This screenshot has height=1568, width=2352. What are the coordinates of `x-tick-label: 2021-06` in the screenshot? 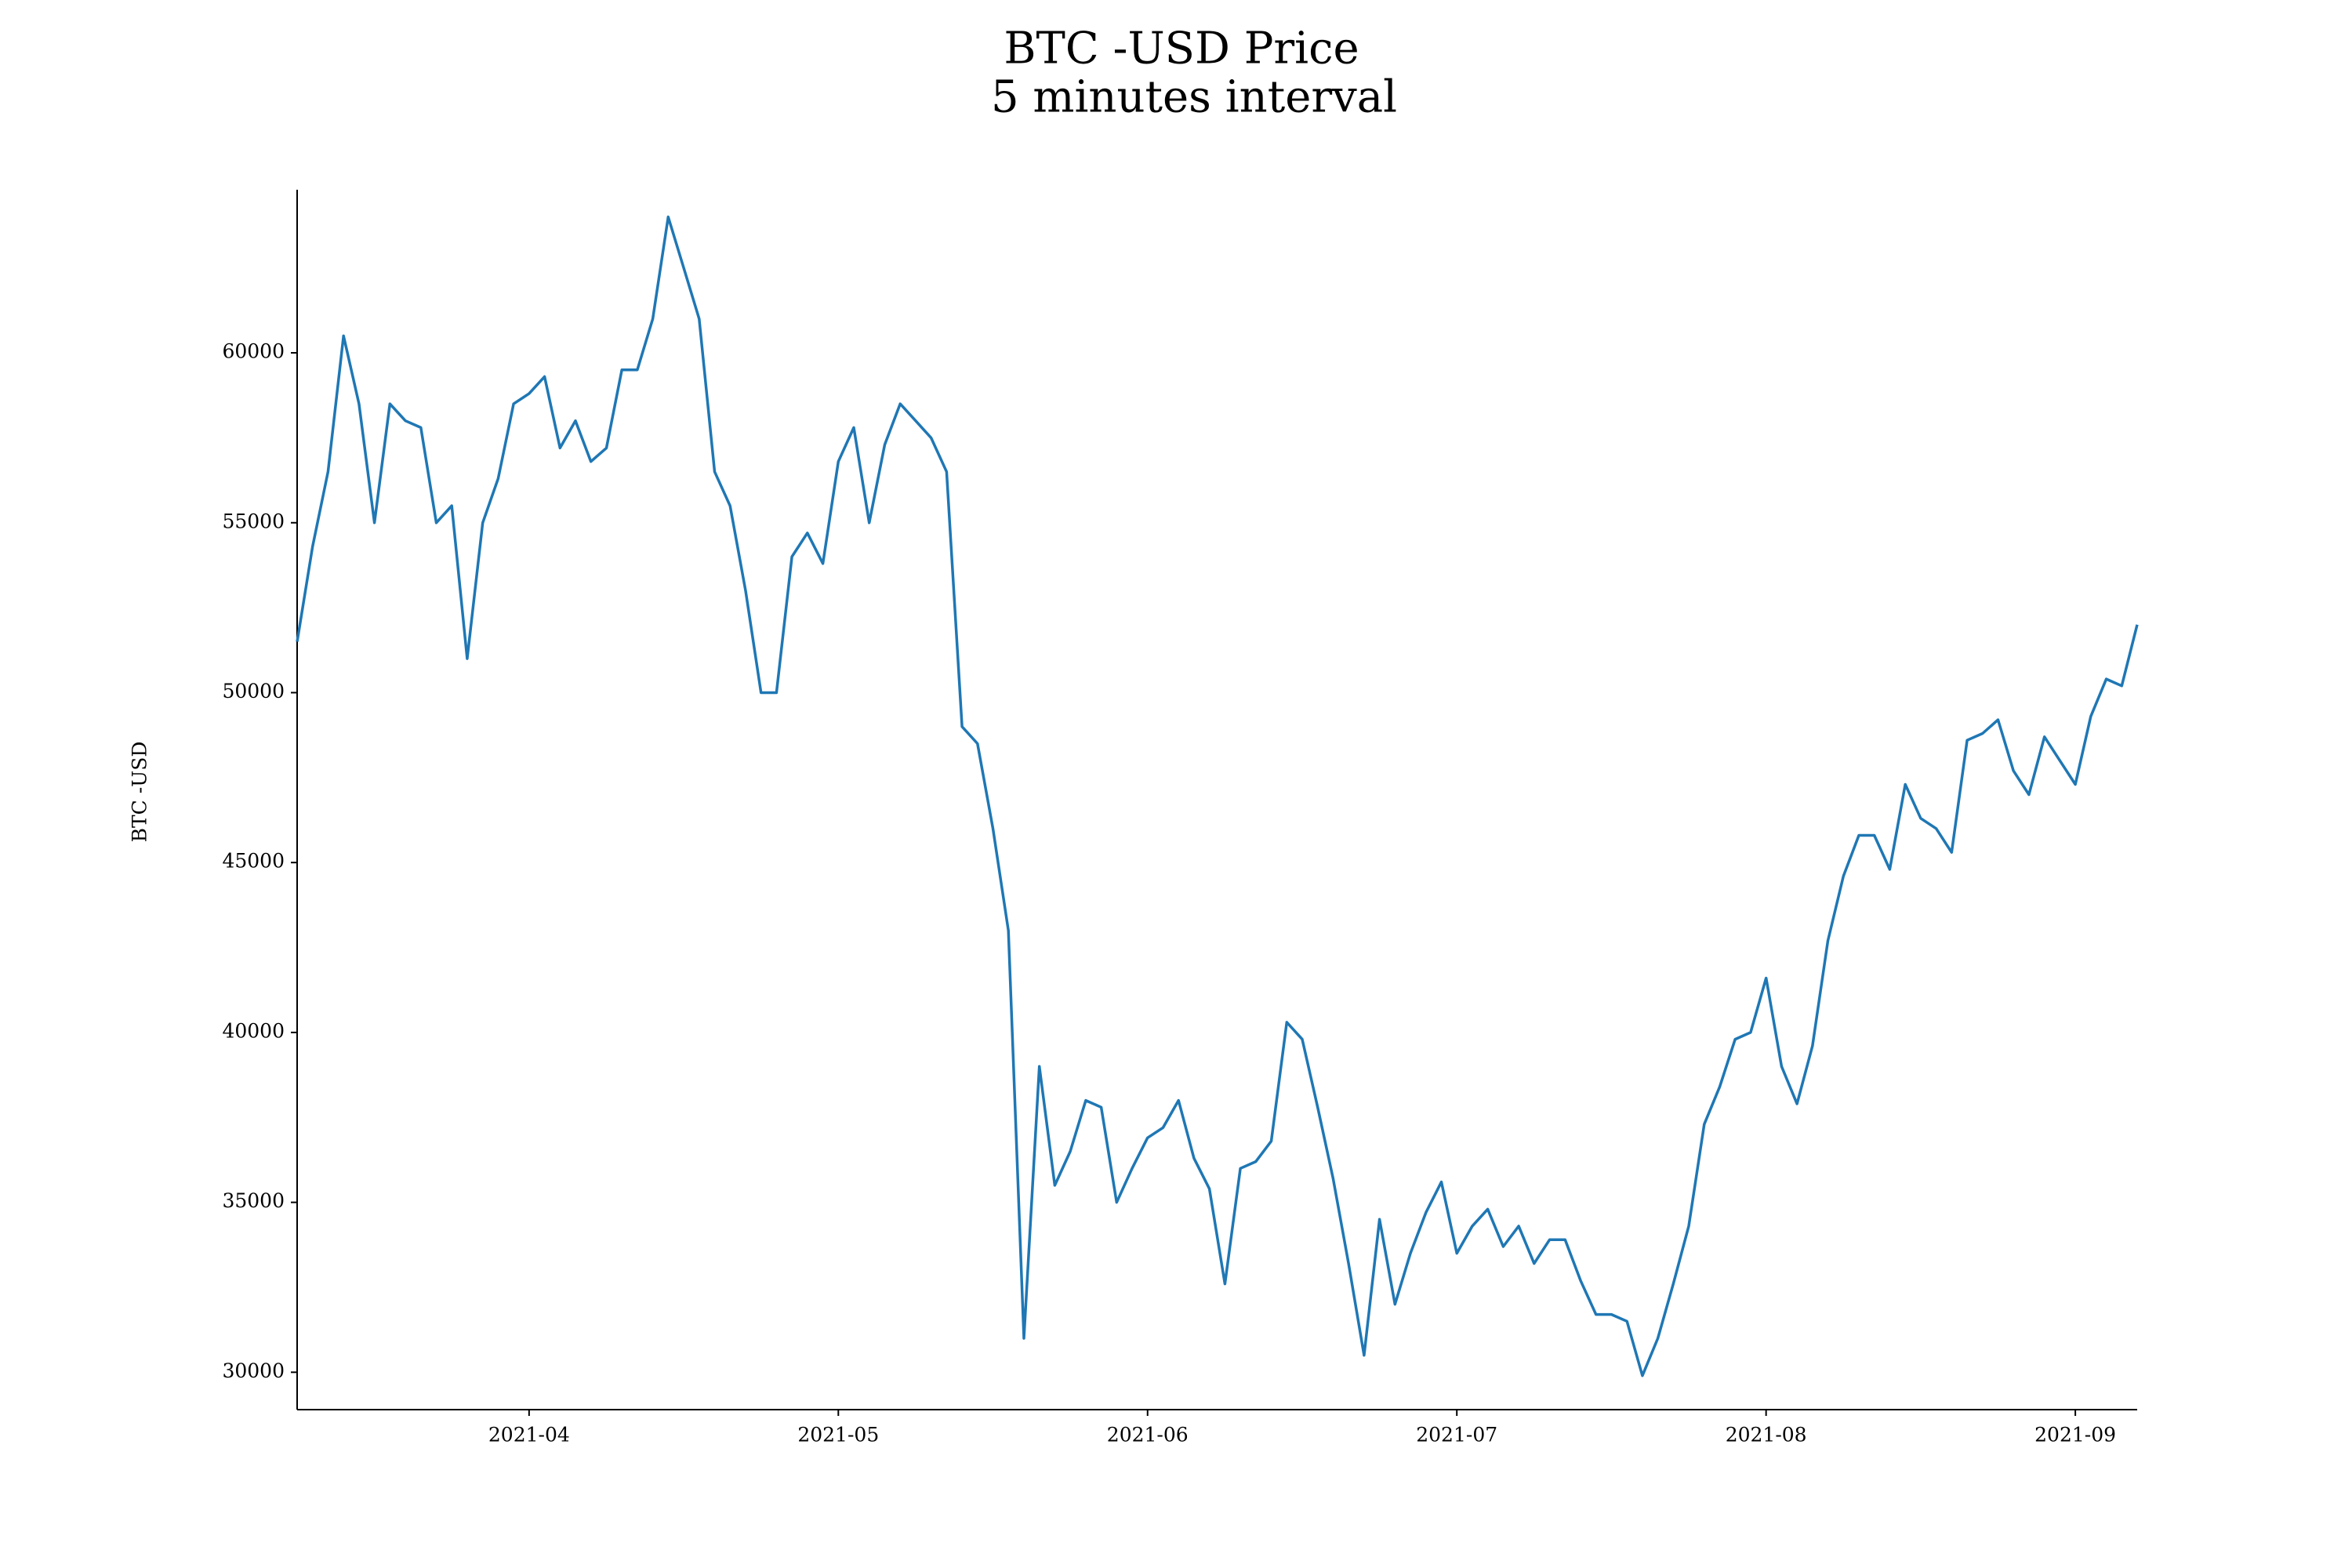 It's located at (1148, 1435).